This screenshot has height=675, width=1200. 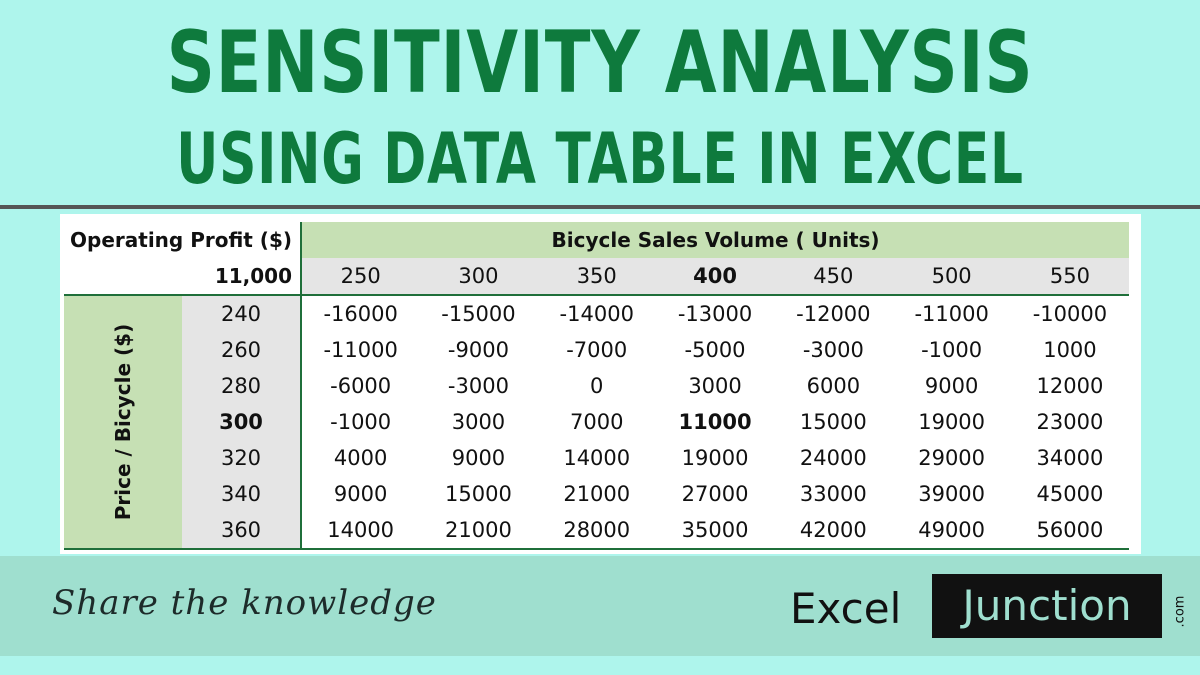 I want to click on table-cell: 28000, so click(x=596, y=531).